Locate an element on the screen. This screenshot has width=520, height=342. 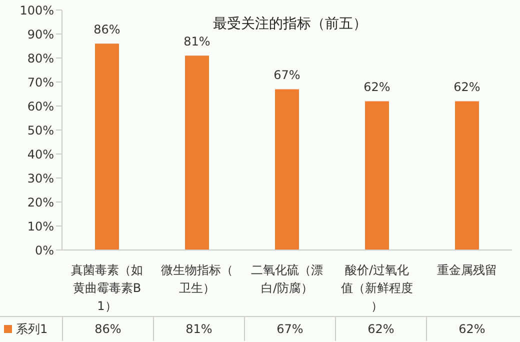
text: 67% is located at coordinates (287, 75).